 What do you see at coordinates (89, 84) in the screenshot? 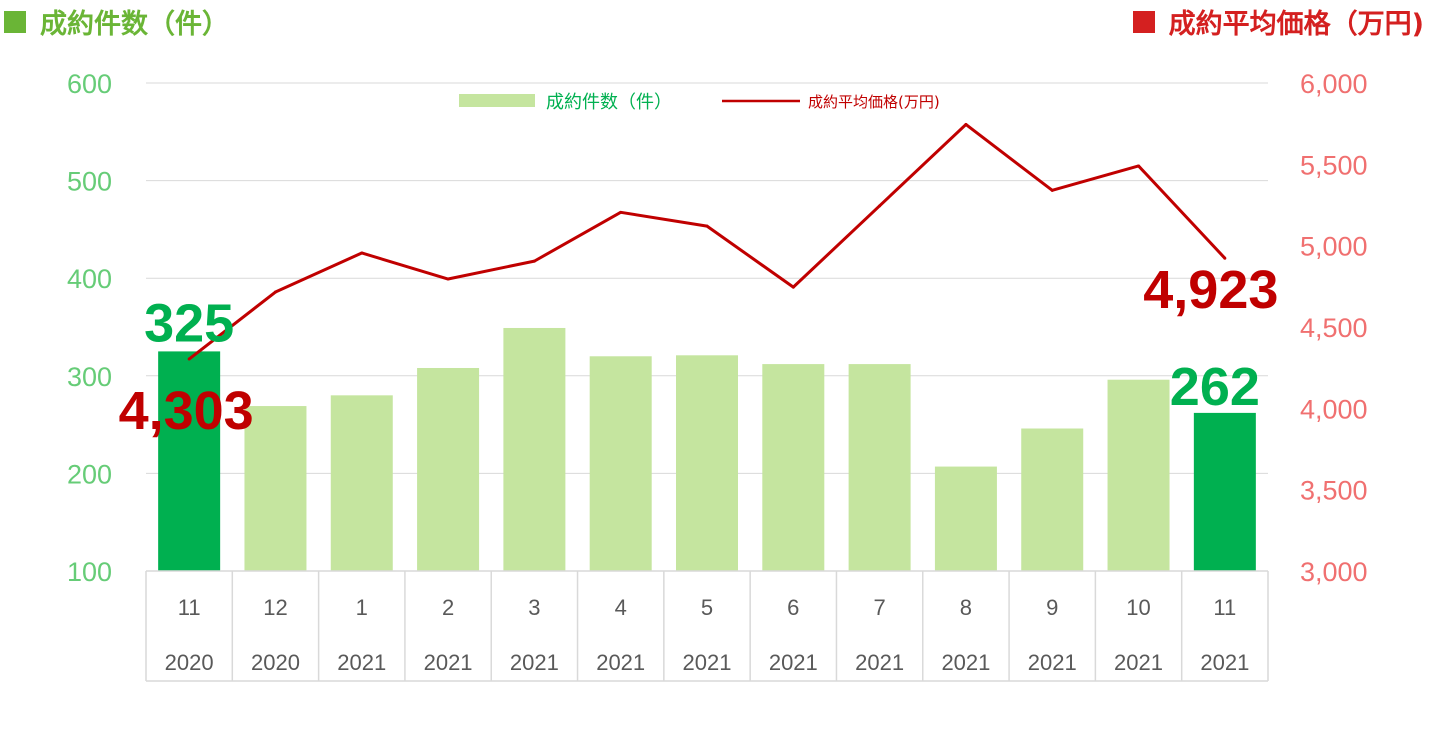
I see `left-axis-tick-label: 600` at bounding box center [89, 84].